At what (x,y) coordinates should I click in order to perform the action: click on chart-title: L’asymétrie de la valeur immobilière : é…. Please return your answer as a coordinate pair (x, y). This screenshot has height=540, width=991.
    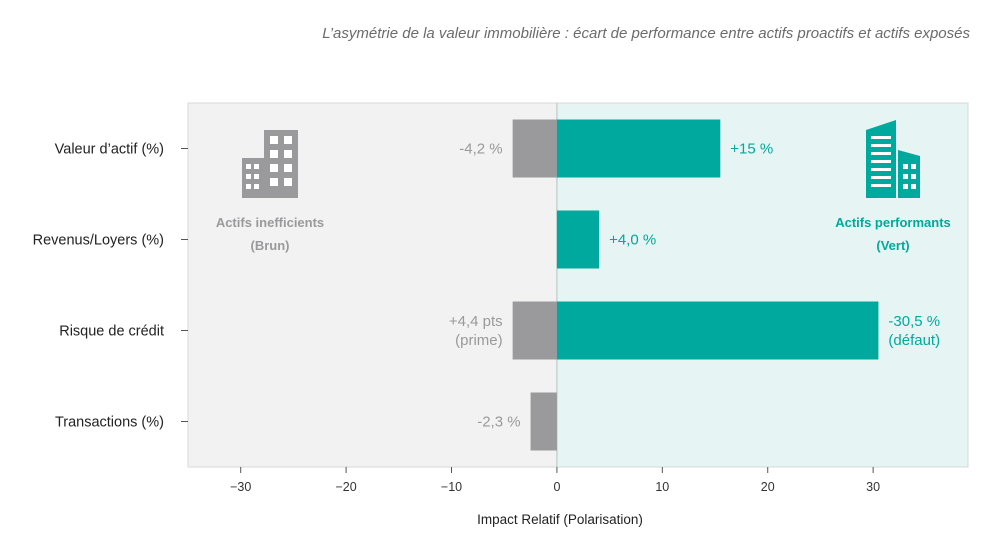
    Looking at the image, I should click on (646, 33).